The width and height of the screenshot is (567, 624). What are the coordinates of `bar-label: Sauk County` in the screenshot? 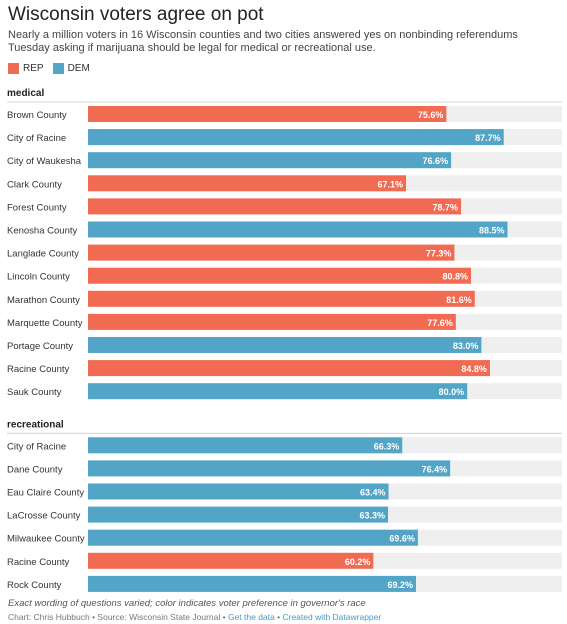 It's located at (34, 392).